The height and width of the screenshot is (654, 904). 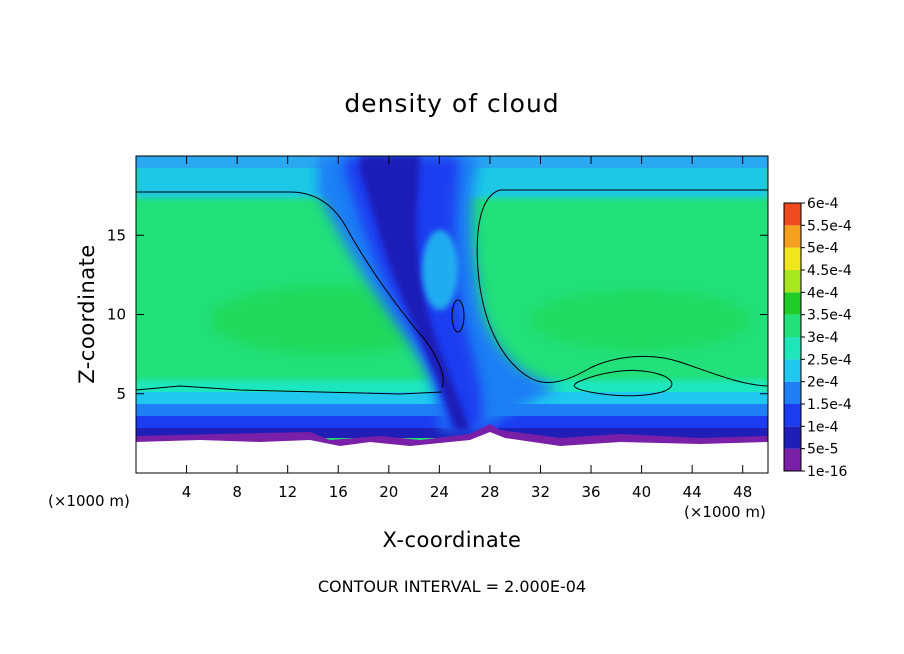 What do you see at coordinates (829, 316) in the screenshot?
I see `colorbar-label: 3.5e-4` at bounding box center [829, 316].